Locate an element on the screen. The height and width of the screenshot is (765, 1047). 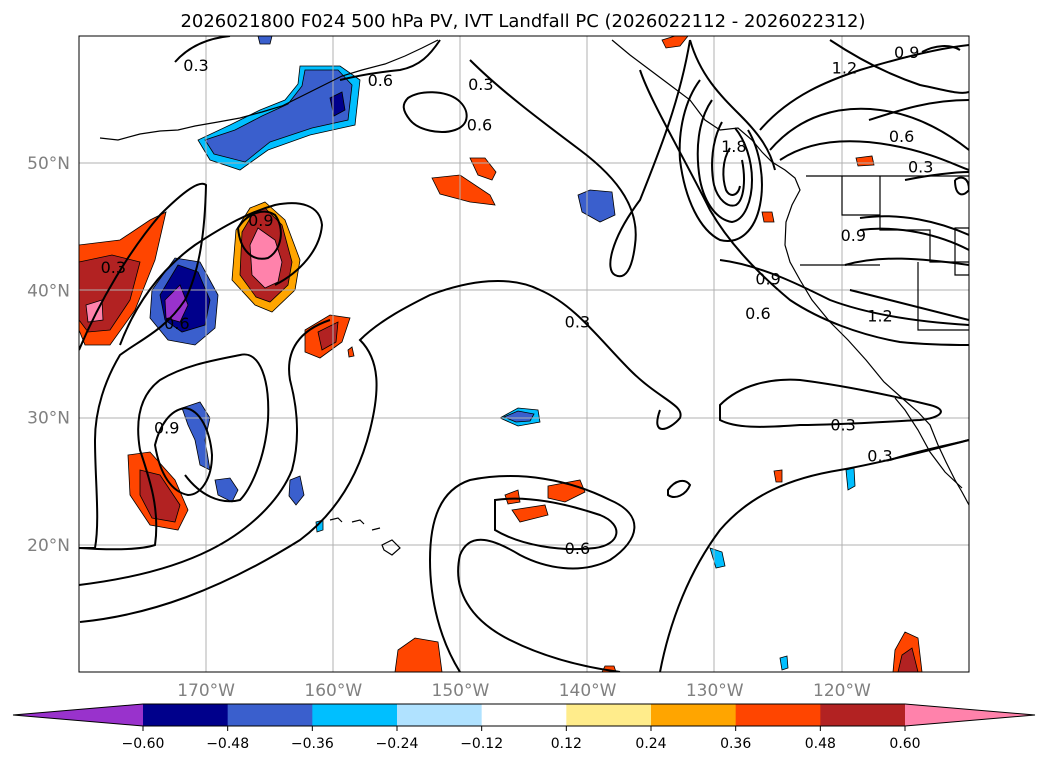
colorbar-extend-low is located at coordinates (78, 715).